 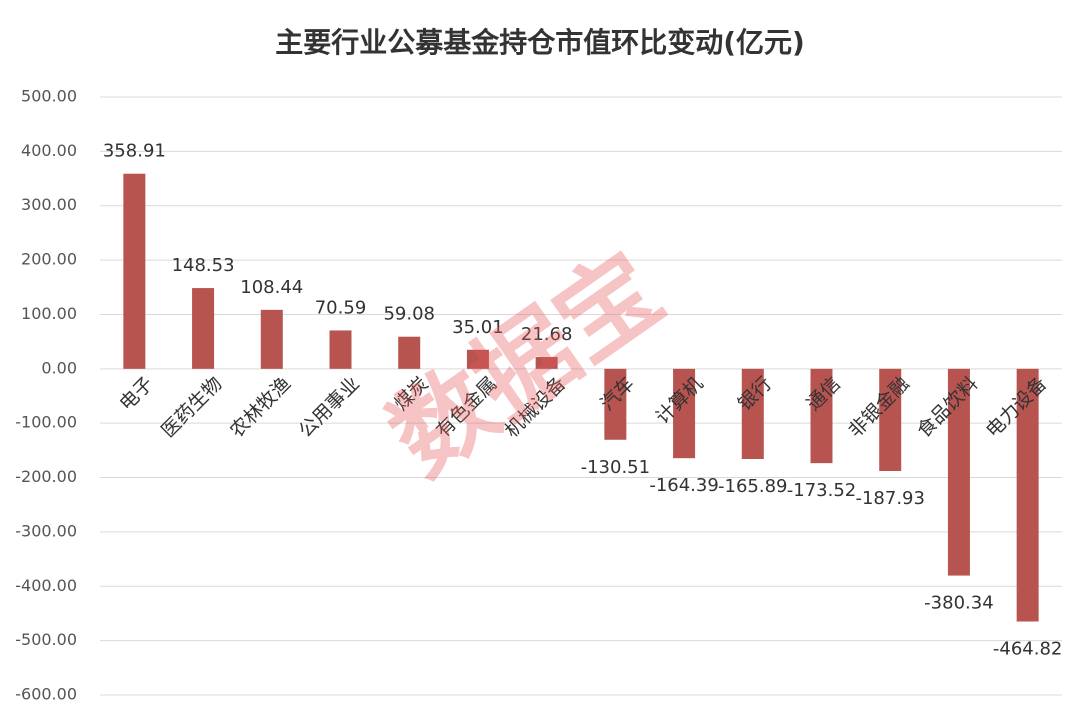 I want to click on x-tick-label: 公用事业, so click(x=329, y=407).